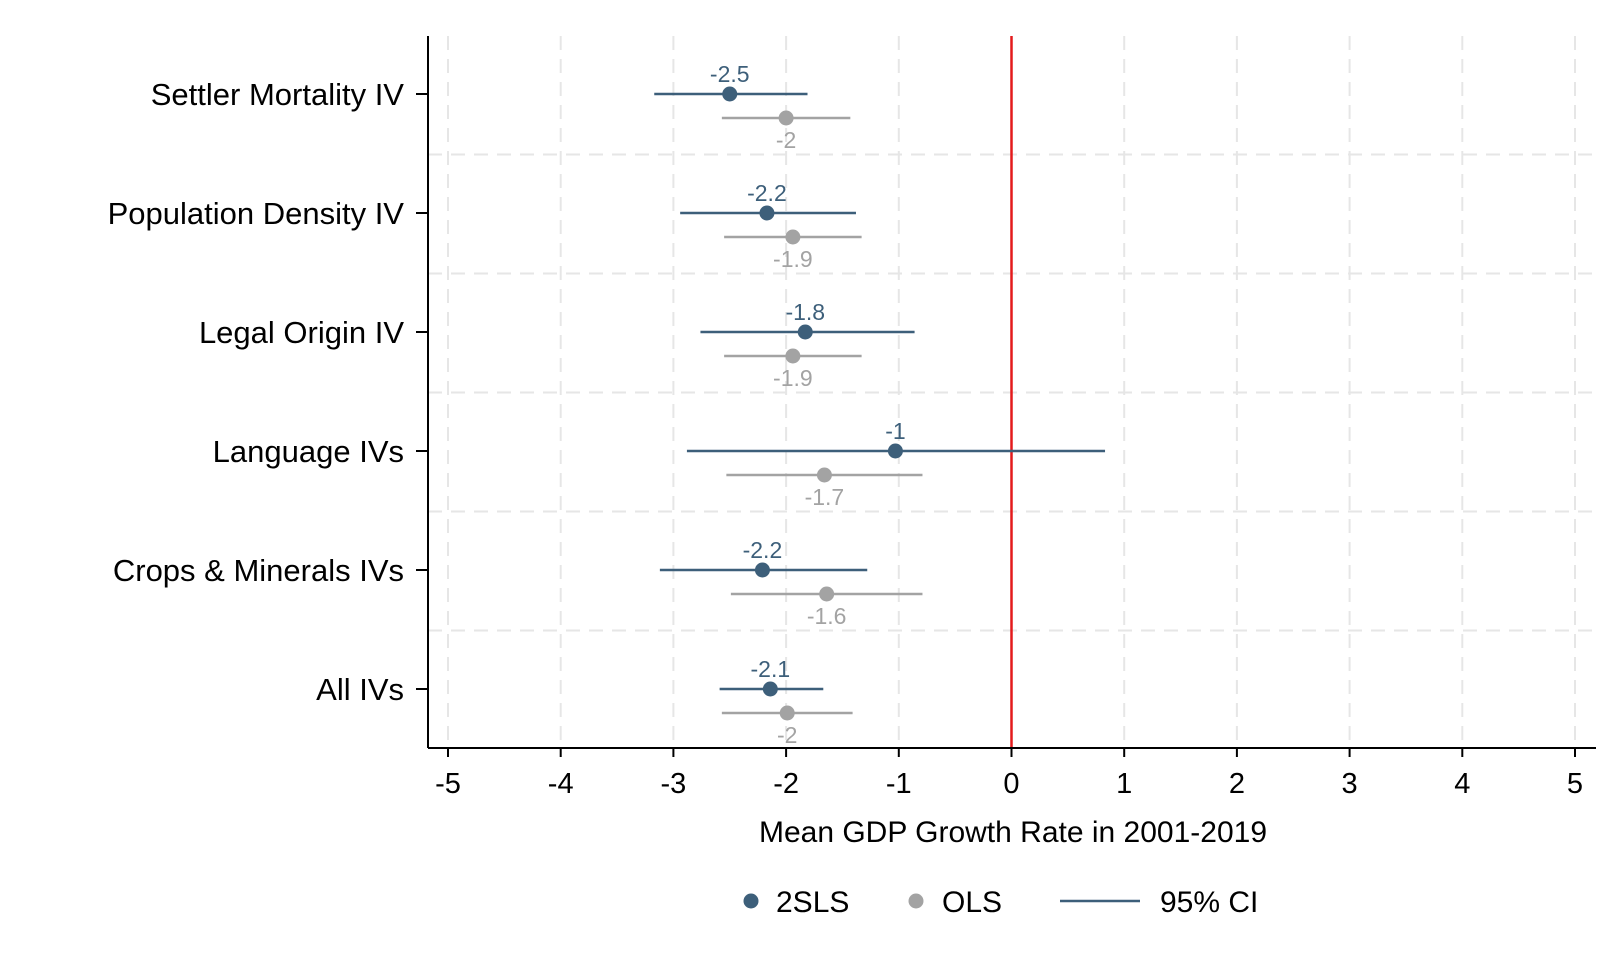 Image resolution: width=1620 pixels, height=972 pixels. Describe the element at coordinates (1575, 784) in the screenshot. I see `x-tick-label: 5` at that location.